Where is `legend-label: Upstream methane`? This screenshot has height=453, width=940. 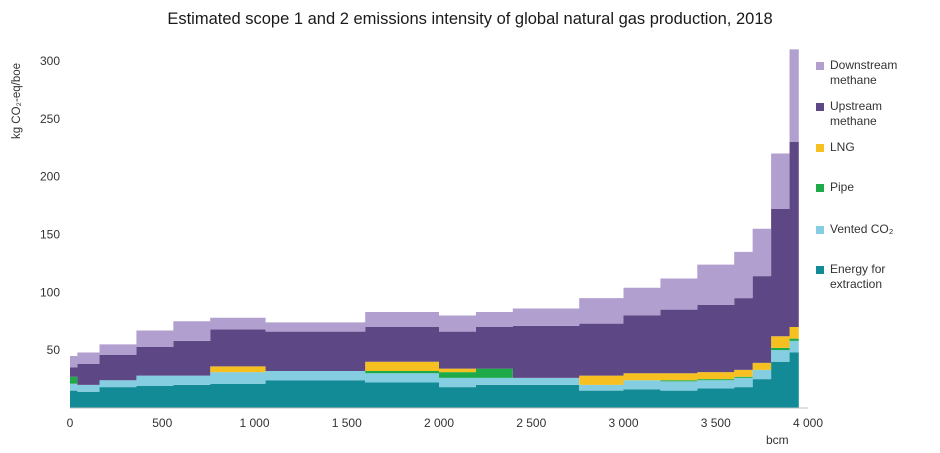
legend-label: Upstream methane is located at coordinates (856, 113).